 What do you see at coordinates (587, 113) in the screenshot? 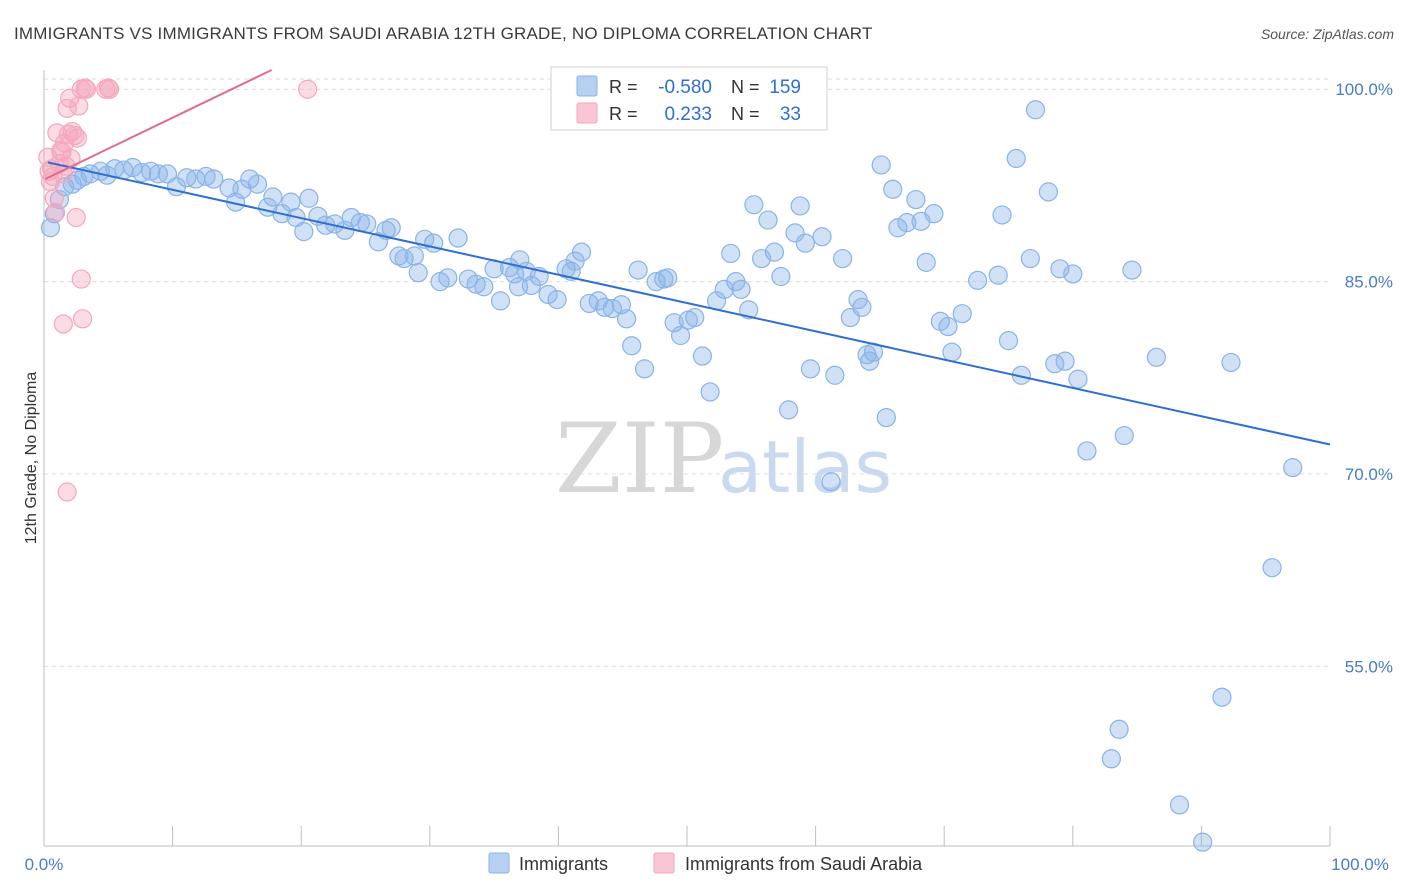
I see `legend-swatch-saudi-arabia` at bounding box center [587, 113].